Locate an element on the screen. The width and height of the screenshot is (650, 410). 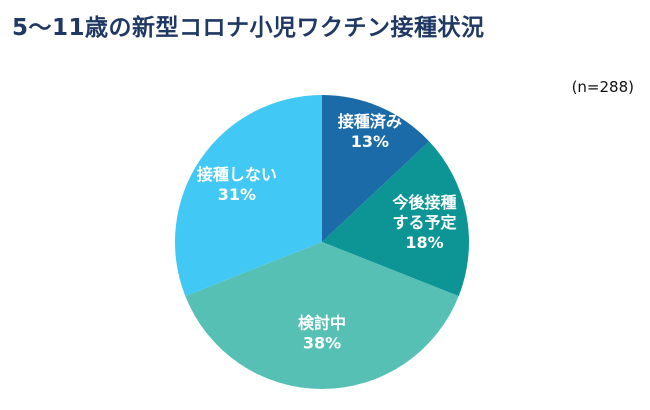
slice-label-0: 接種済み 13% is located at coordinates (370, 131).